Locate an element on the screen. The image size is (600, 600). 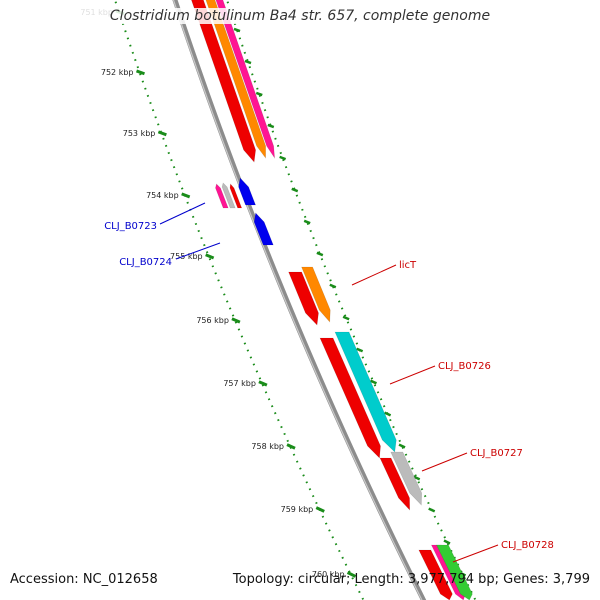
gene-arrow-cyan is located at coordinates (365, 392).